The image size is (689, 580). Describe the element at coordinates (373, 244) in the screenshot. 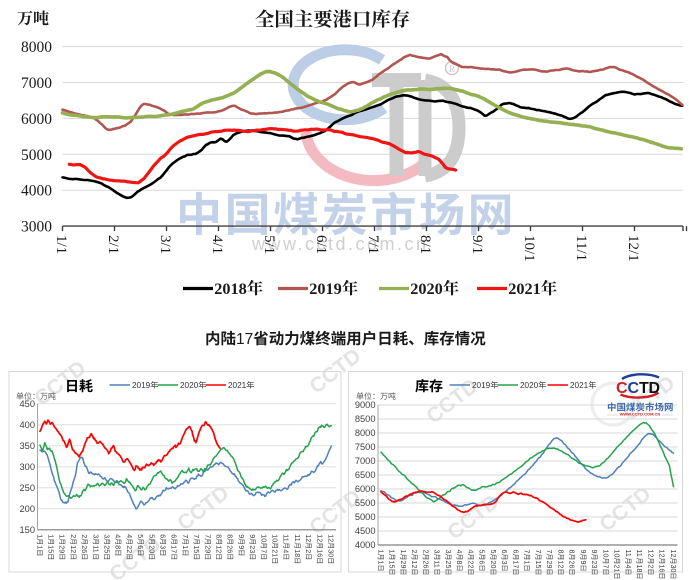

I see `svg-text: 7/1` at that location.